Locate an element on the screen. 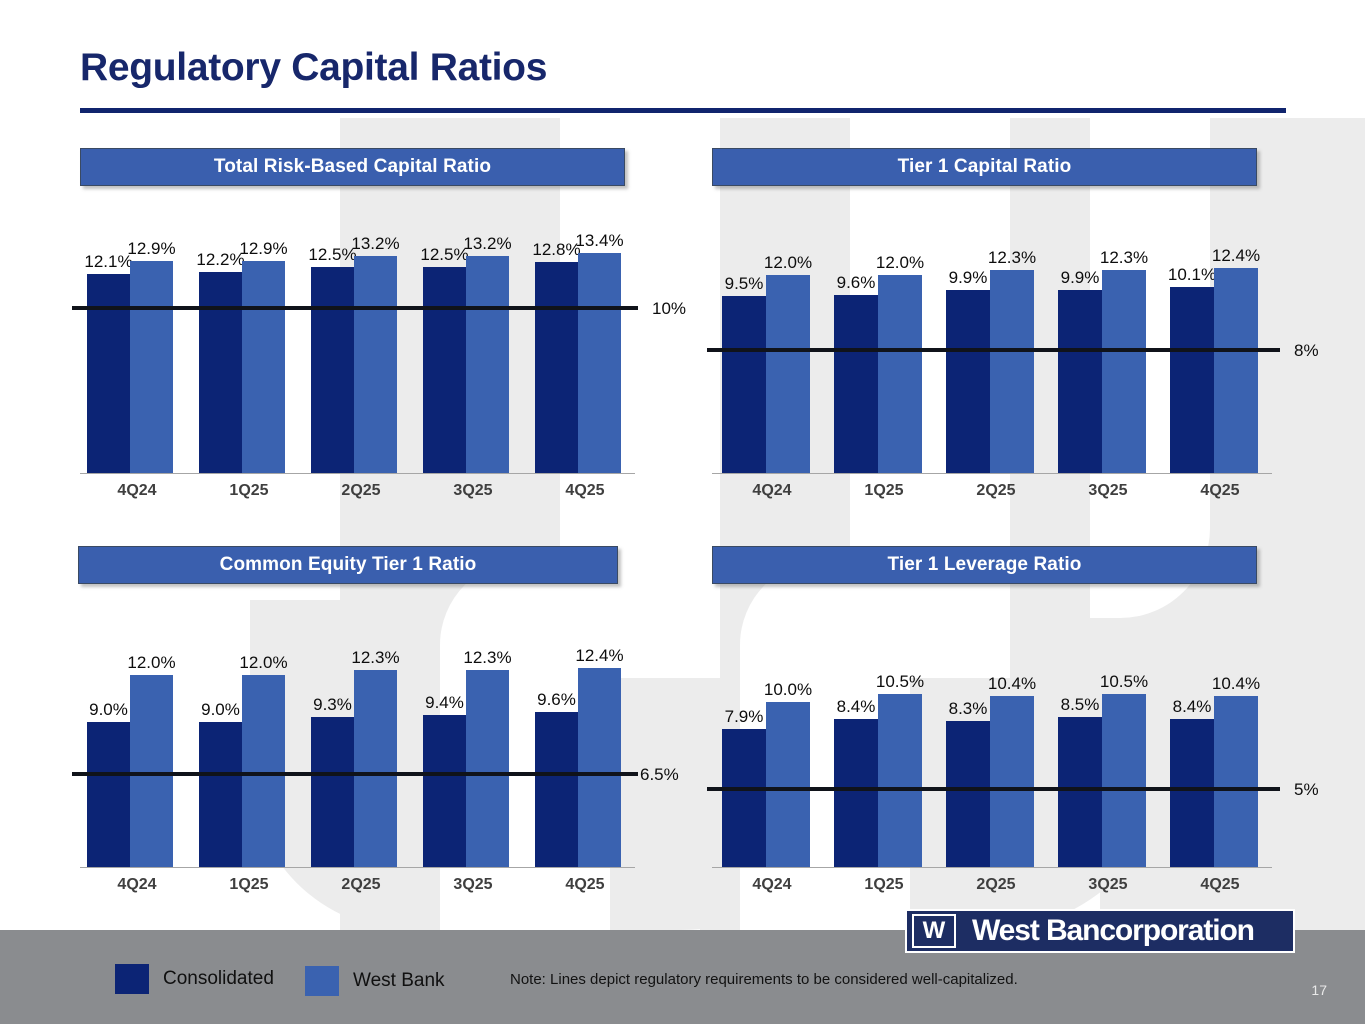 This screenshot has width=1365, height=1024. chart-title: Common Equity Tier 1 Ratio is located at coordinates (348, 564).